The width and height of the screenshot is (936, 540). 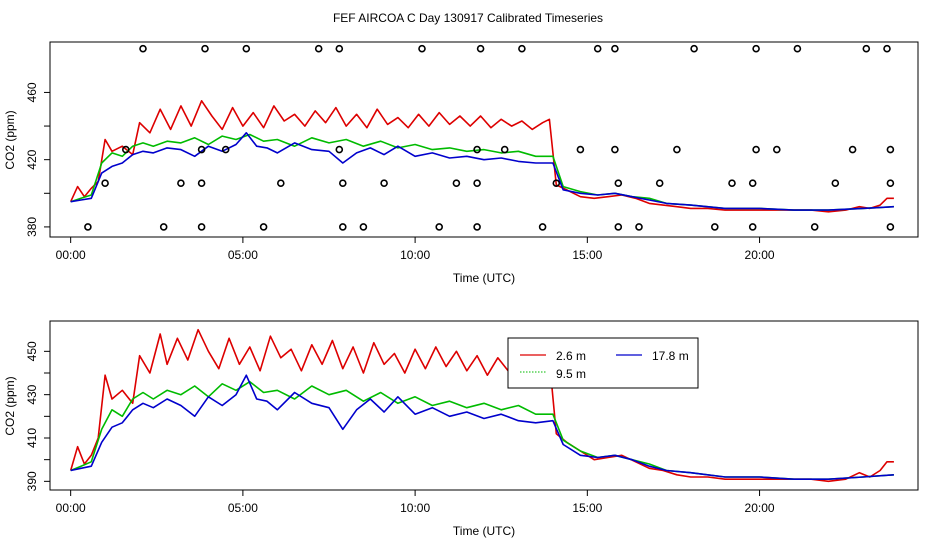 I want to click on bottom-x-tick-label: 00:00, so click(x=71, y=508).